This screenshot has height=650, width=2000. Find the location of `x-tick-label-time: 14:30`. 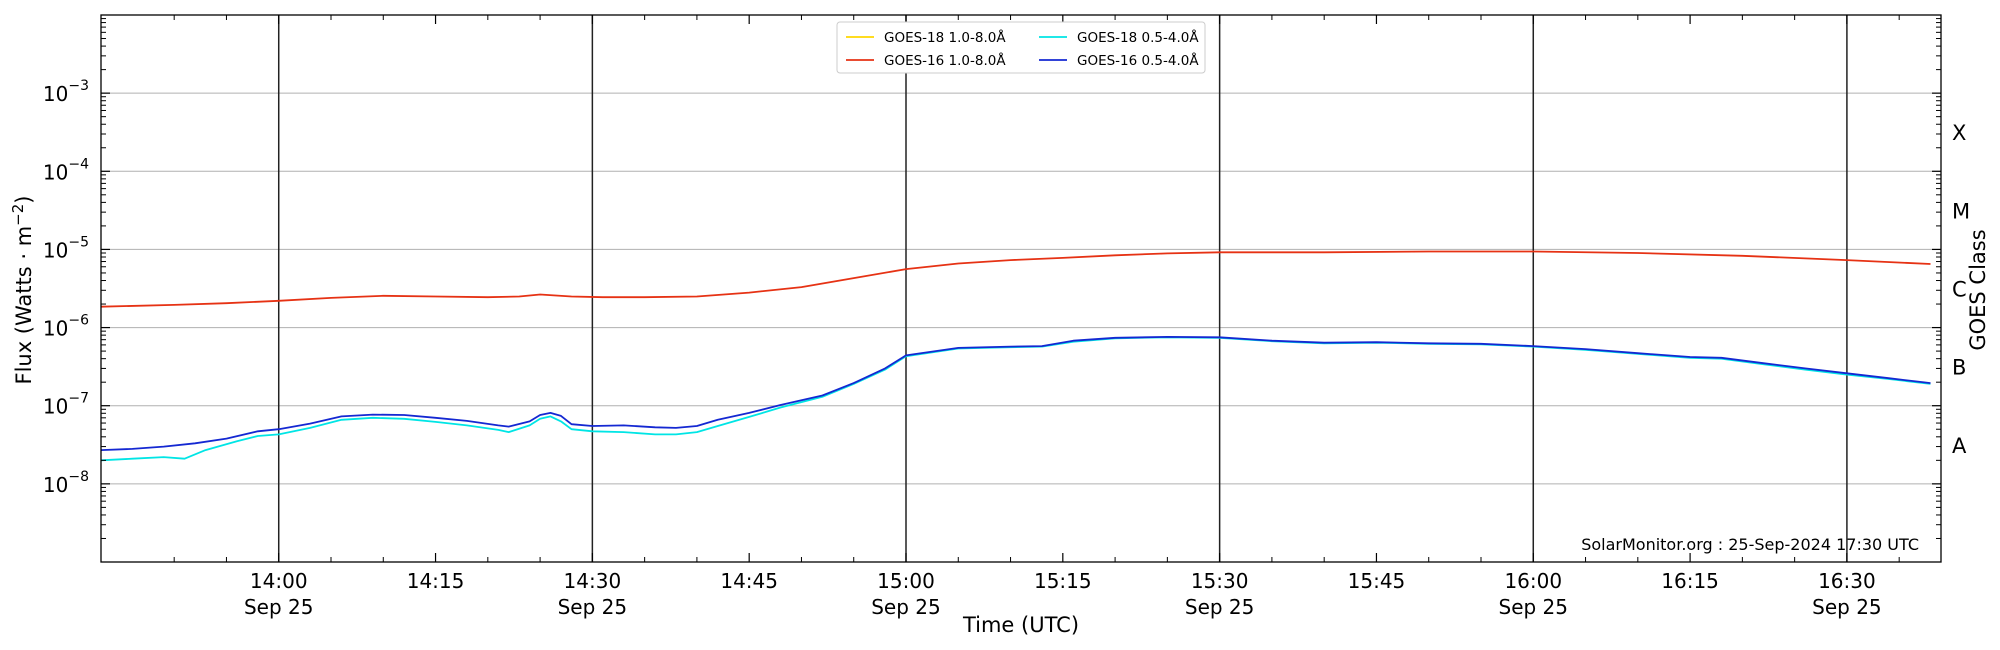

x-tick-label-time: 14:30 is located at coordinates (593, 581).